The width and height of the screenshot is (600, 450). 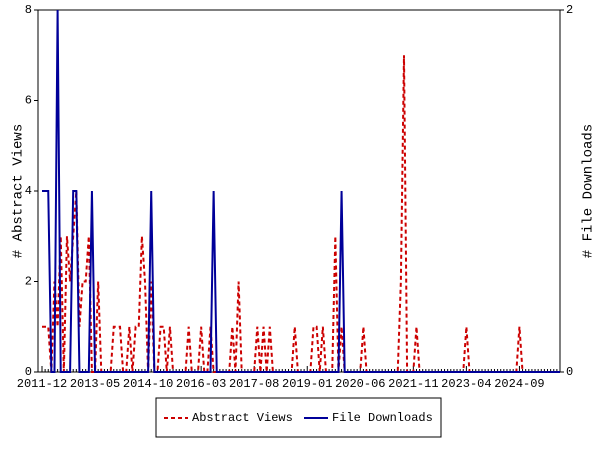 I want to click on x-tick-label: 2014-10, so click(x=148, y=384).